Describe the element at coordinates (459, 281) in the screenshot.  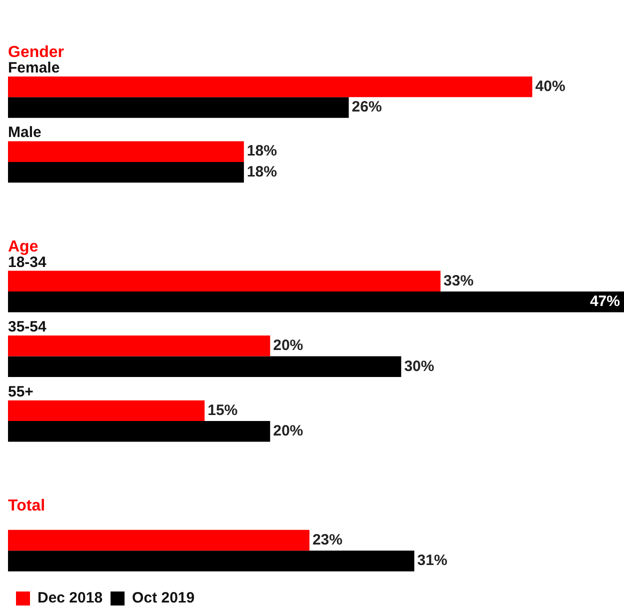
I see `data-label: 33%` at that location.